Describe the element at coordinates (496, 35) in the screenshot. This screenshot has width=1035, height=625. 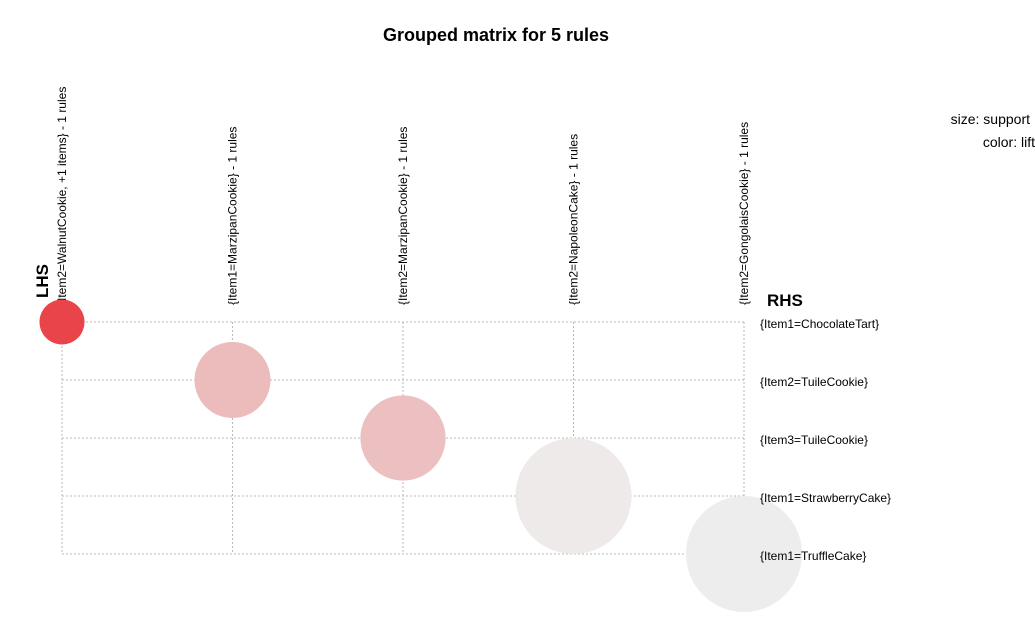
I see `chart-title: Grouped matrix for 5 rules` at that location.